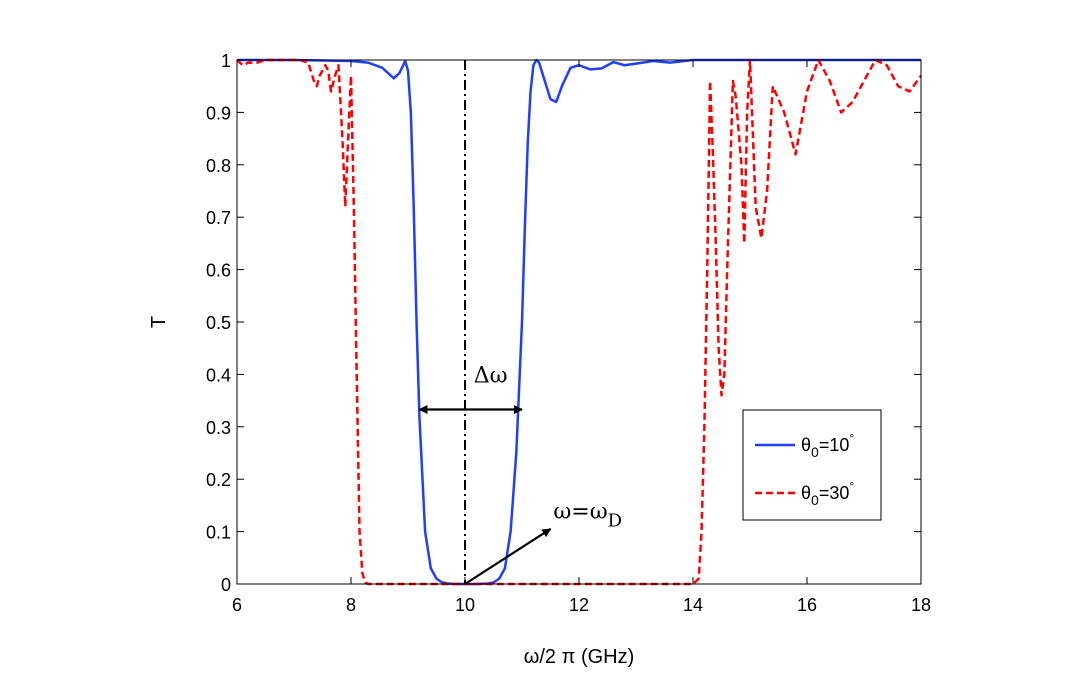 The width and height of the screenshot is (1067, 689). Describe the element at coordinates (815, 452) in the screenshot. I see `legend-theta-10-sub: 0` at that location.